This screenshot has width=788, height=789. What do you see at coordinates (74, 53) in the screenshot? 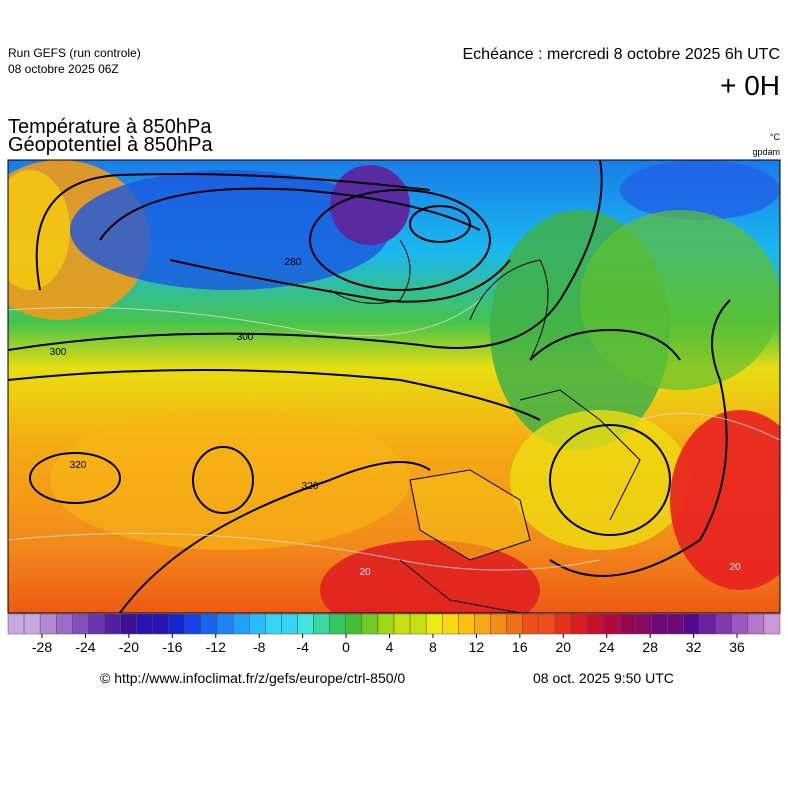
I see `run-label: Run GEFS (run controle)` at bounding box center [74, 53].